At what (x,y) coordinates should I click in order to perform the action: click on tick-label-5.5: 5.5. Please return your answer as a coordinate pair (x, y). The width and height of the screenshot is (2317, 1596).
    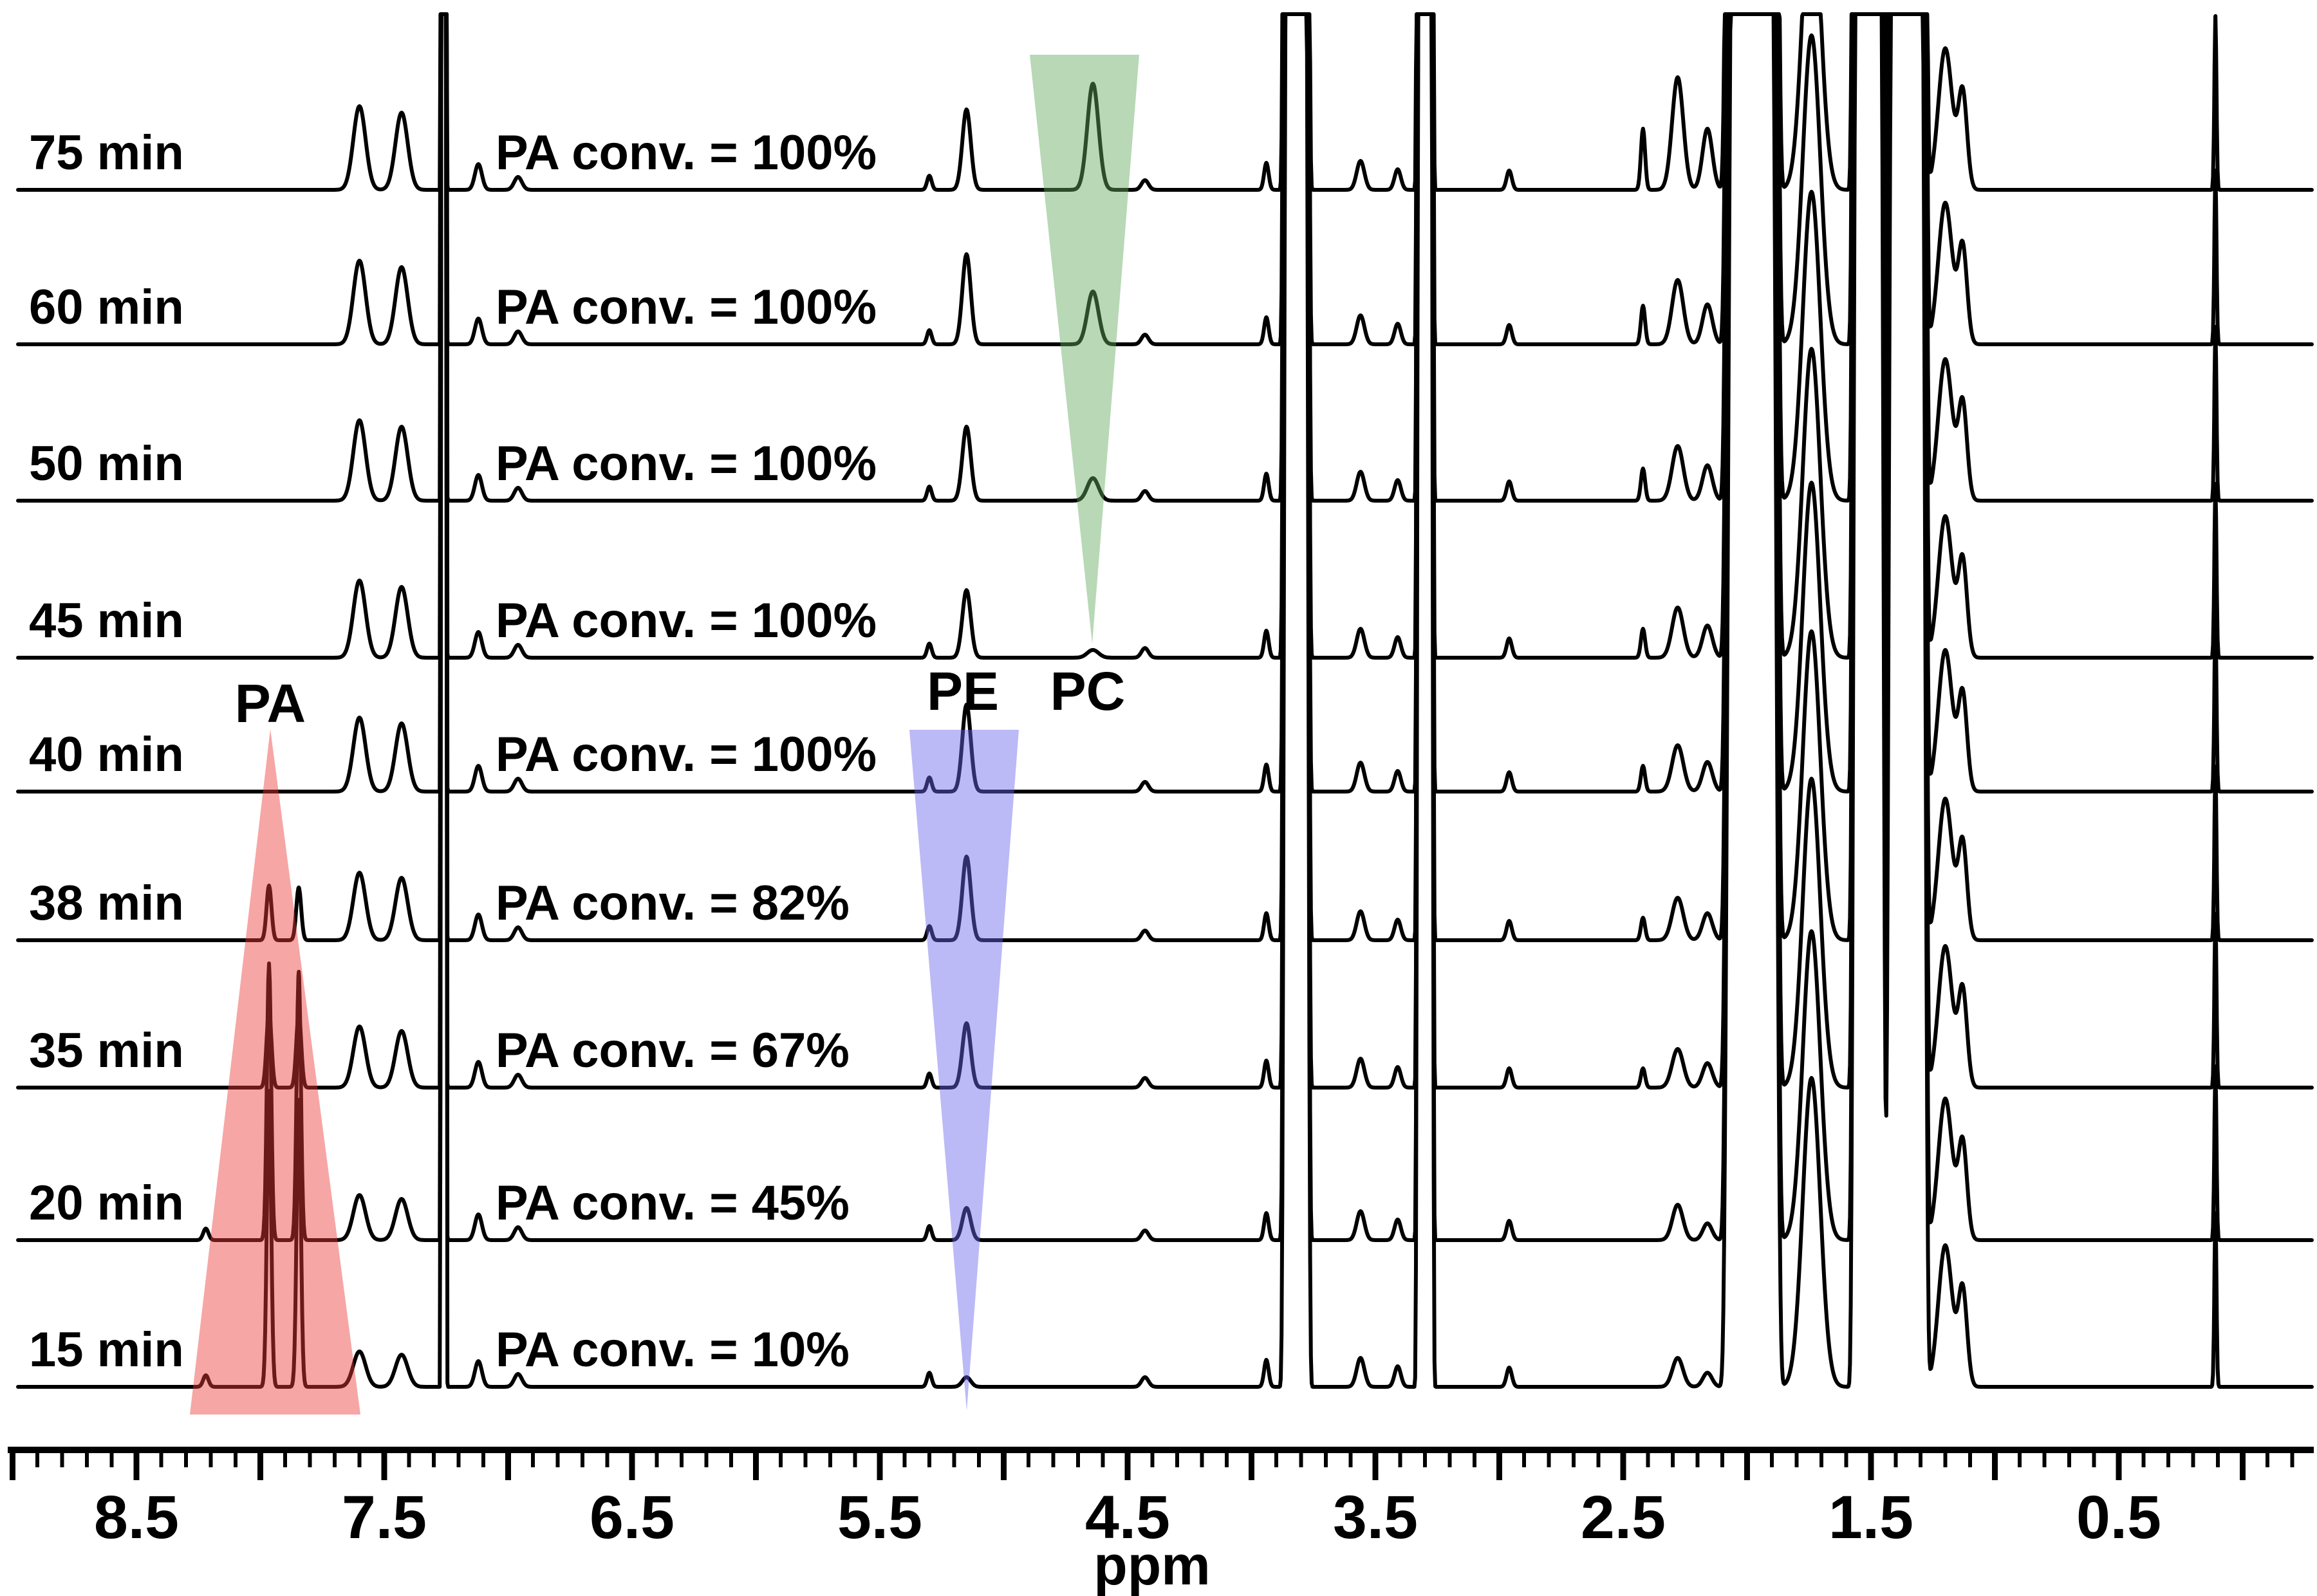
    Looking at the image, I should click on (880, 1517).